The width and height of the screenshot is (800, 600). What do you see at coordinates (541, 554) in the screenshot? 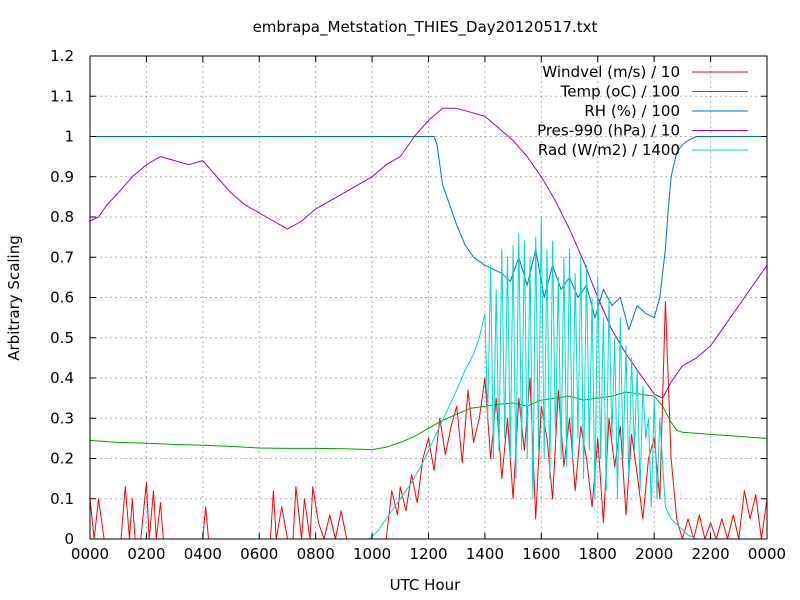
I see `x-tick-label: 1600` at bounding box center [541, 554].